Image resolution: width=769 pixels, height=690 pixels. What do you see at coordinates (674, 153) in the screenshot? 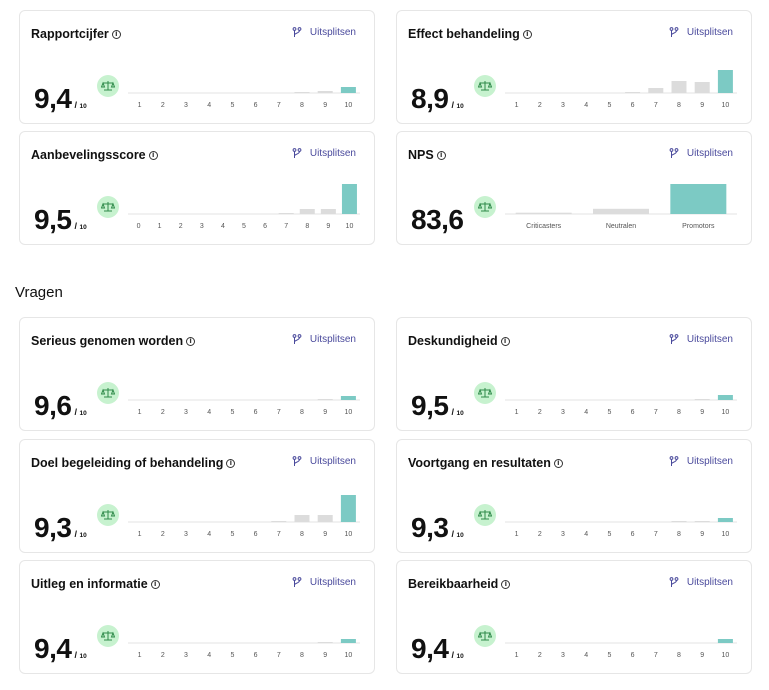
I see `split-branch-icon` at bounding box center [674, 153].